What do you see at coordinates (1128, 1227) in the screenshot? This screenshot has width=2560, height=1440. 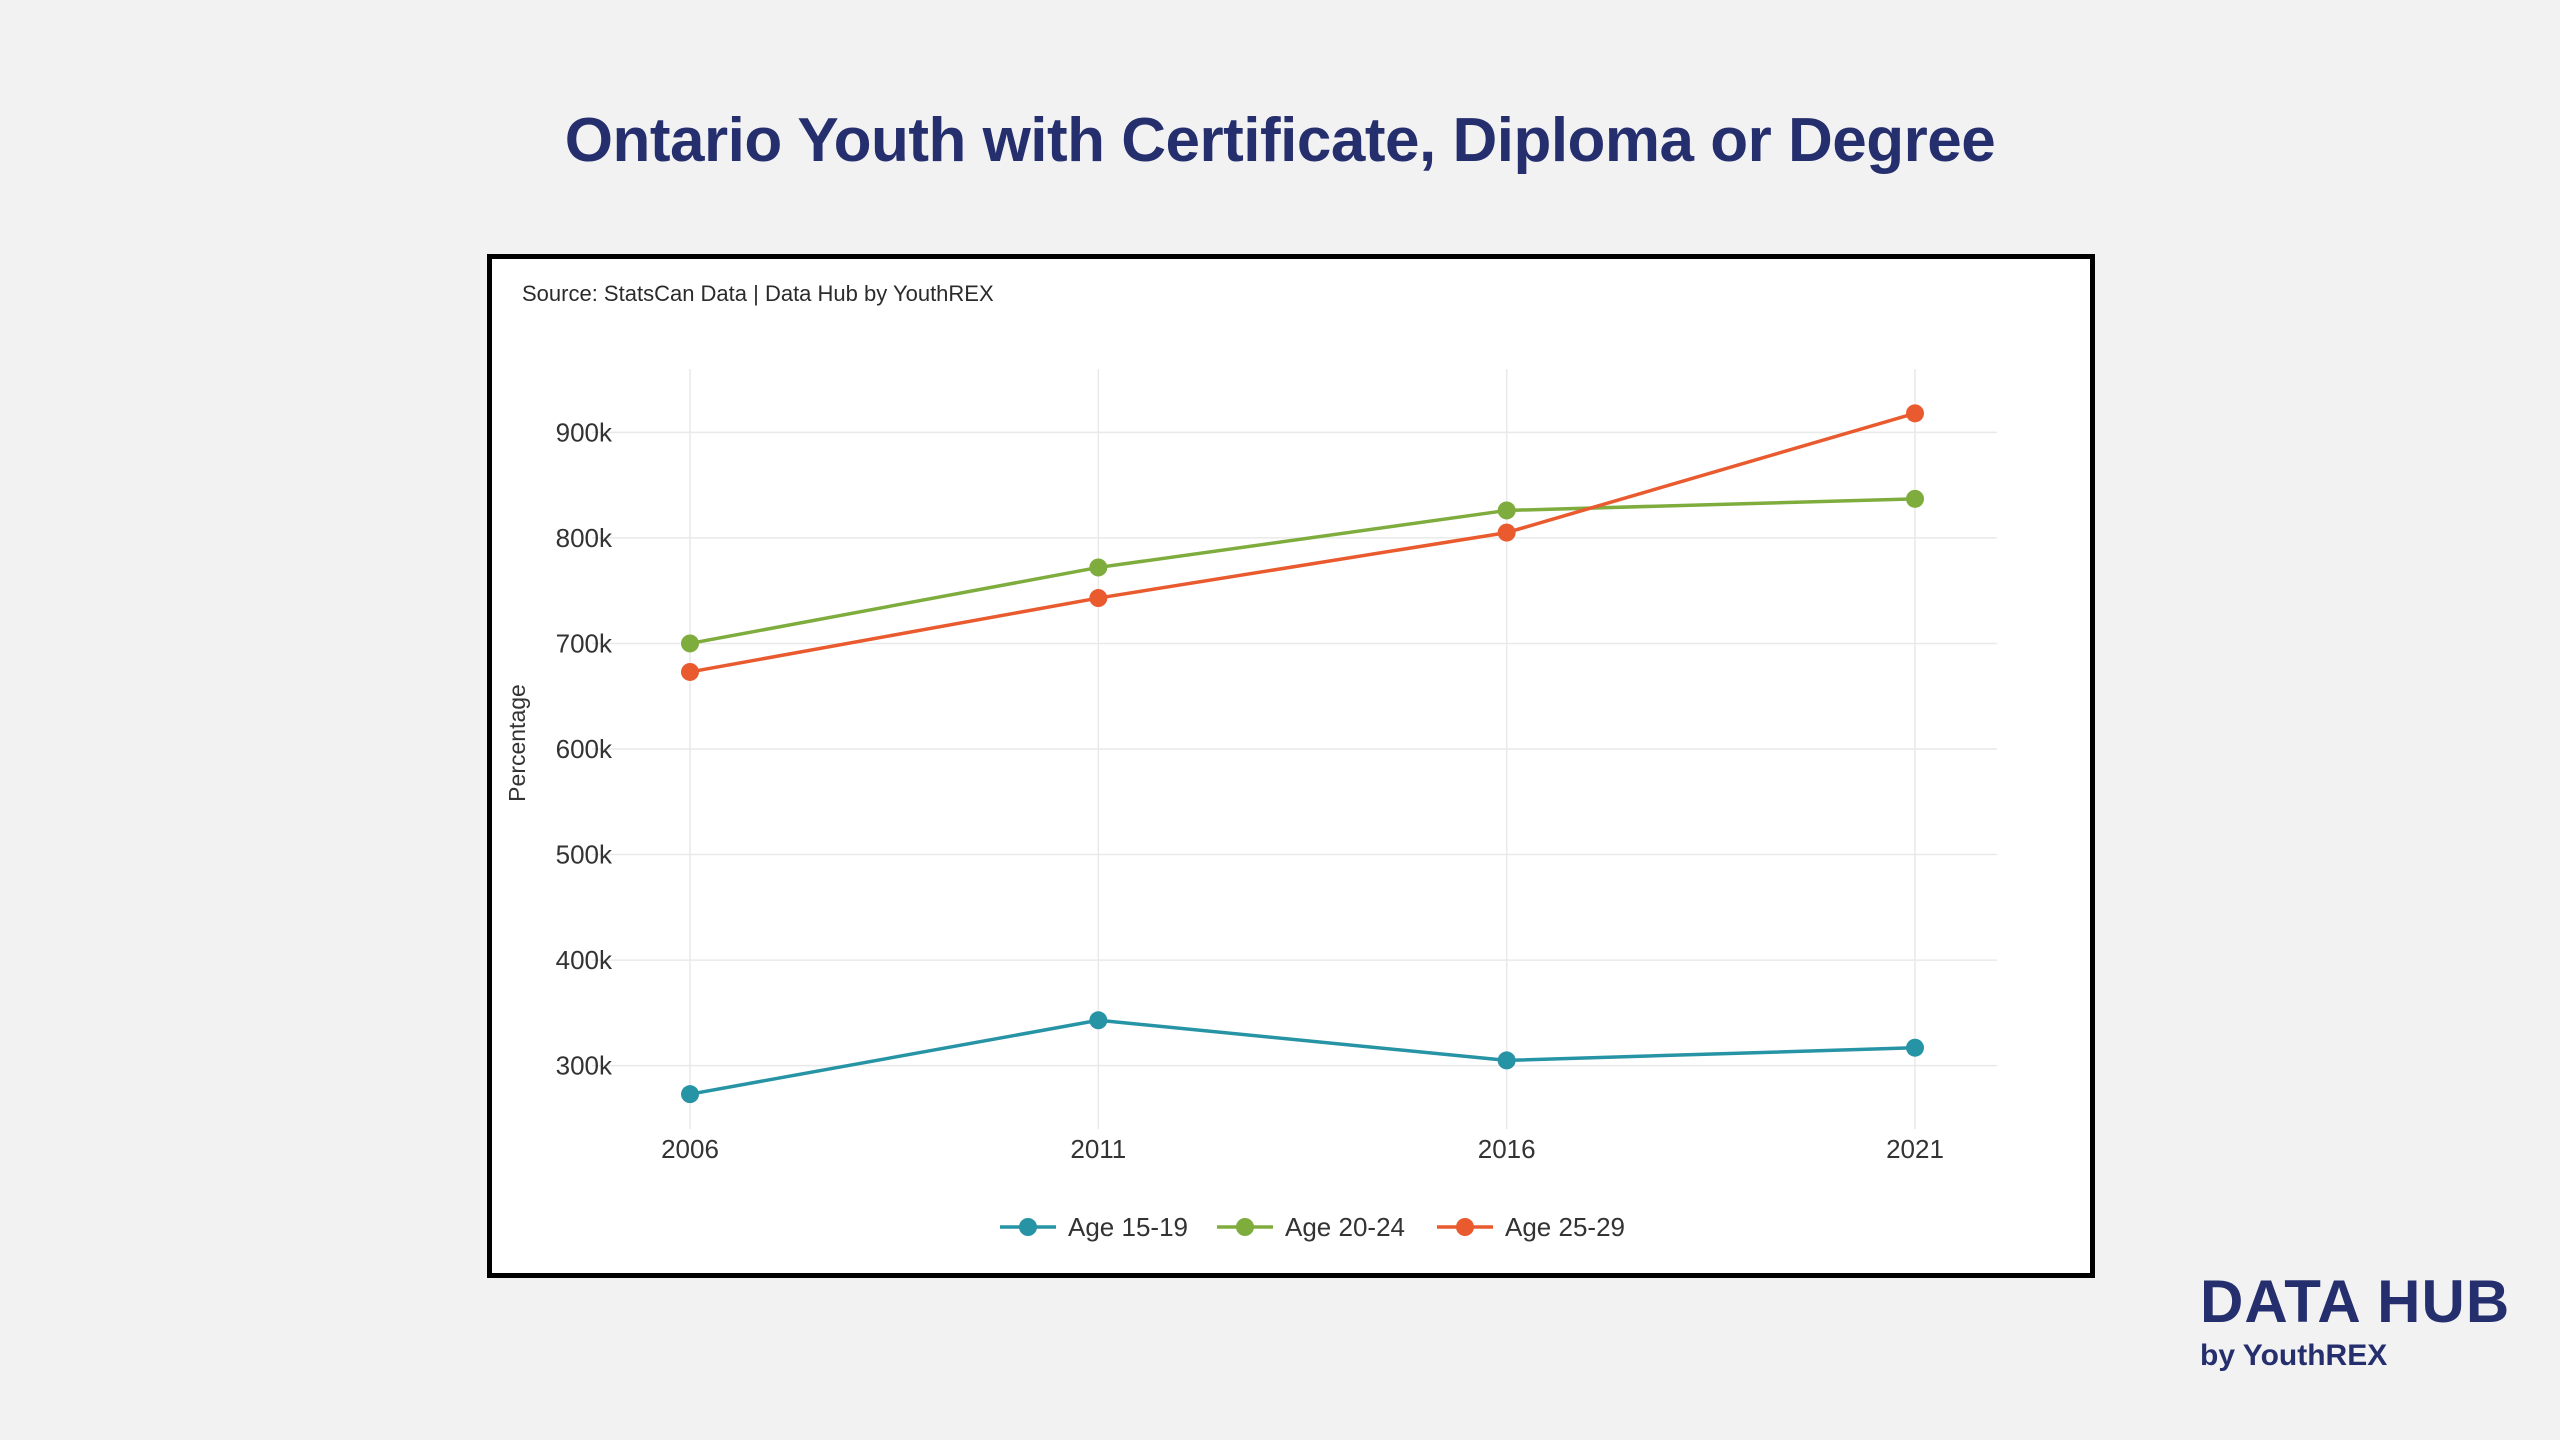 I see `legend-label: Age 15-19` at bounding box center [1128, 1227].